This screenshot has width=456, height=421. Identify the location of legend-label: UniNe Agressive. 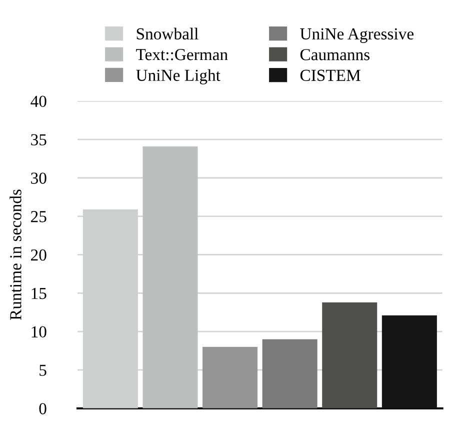
(357, 35).